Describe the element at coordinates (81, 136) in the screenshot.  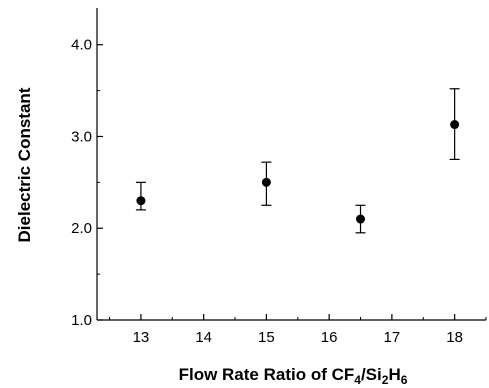
I see `y-tick-label: 3.0` at that location.